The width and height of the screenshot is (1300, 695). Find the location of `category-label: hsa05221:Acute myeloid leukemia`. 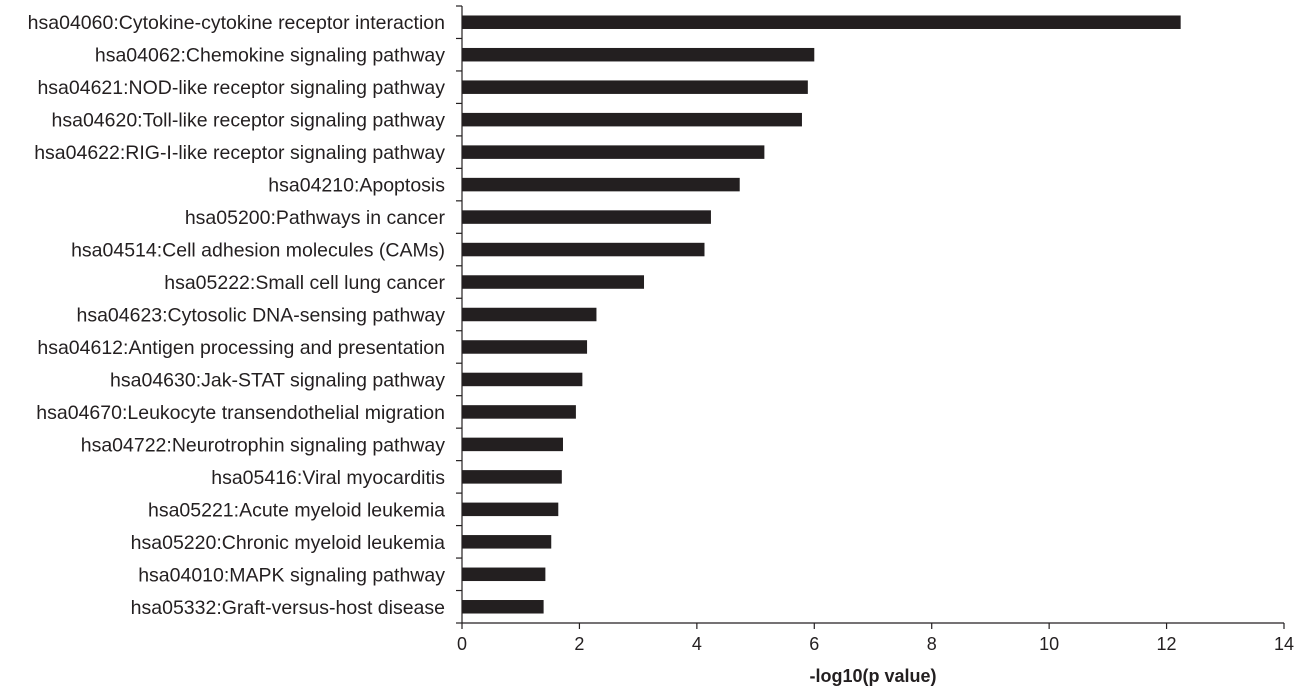

category-label: hsa05221:Acute myeloid leukemia is located at coordinates (296, 510).